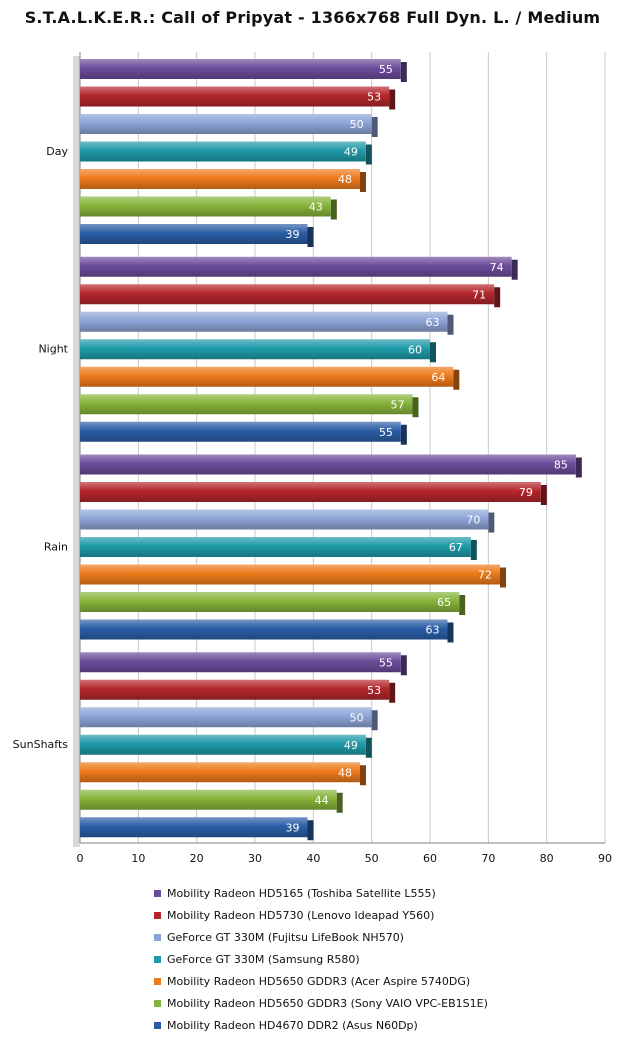  What do you see at coordinates (561, 465) in the screenshot?
I see `bar-value-label: 85` at bounding box center [561, 465].